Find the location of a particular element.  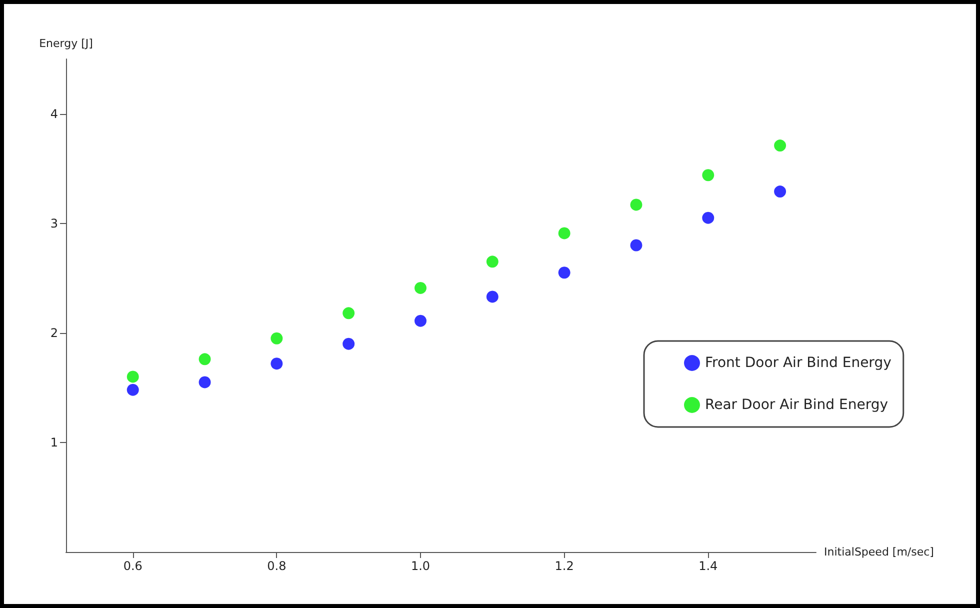

y-tick-label: 2 is located at coordinates (54, 333).